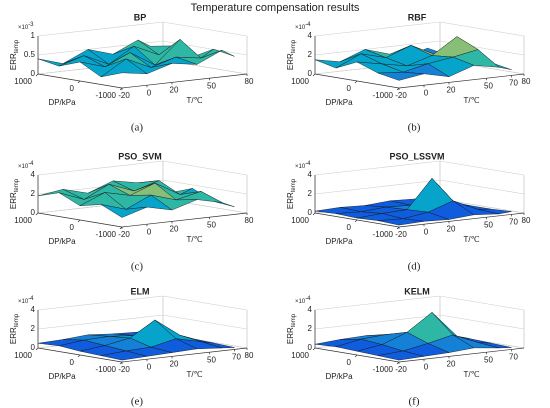 The width and height of the screenshot is (550, 408). What do you see at coordinates (137, 128) in the screenshot?
I see `panel-label: (a)` at bounding box center [137, 128].